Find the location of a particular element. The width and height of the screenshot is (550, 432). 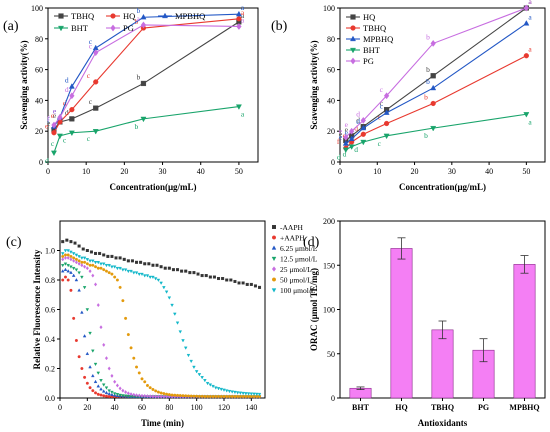

legend-marker-tbhq is located at coordinates (353, 28).